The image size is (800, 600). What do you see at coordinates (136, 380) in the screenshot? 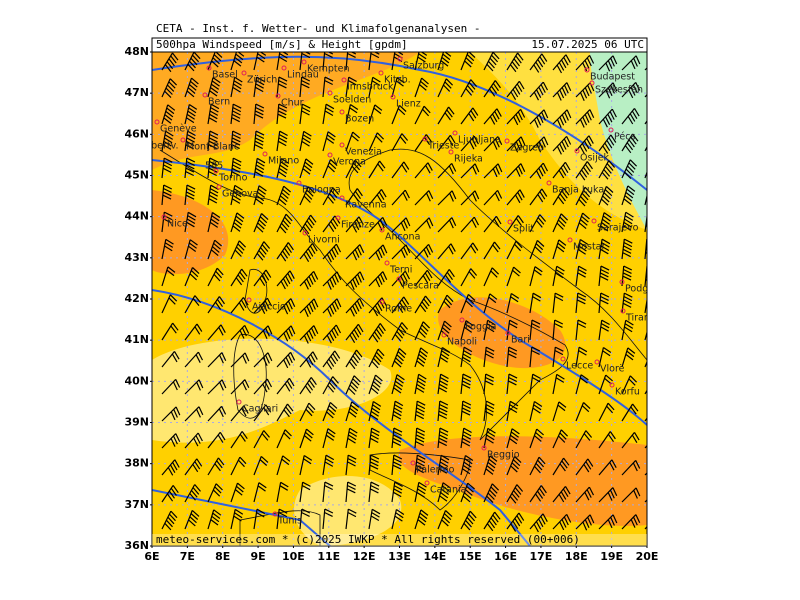
I see `lat-label: 40N` at bounding box center [136, 380].